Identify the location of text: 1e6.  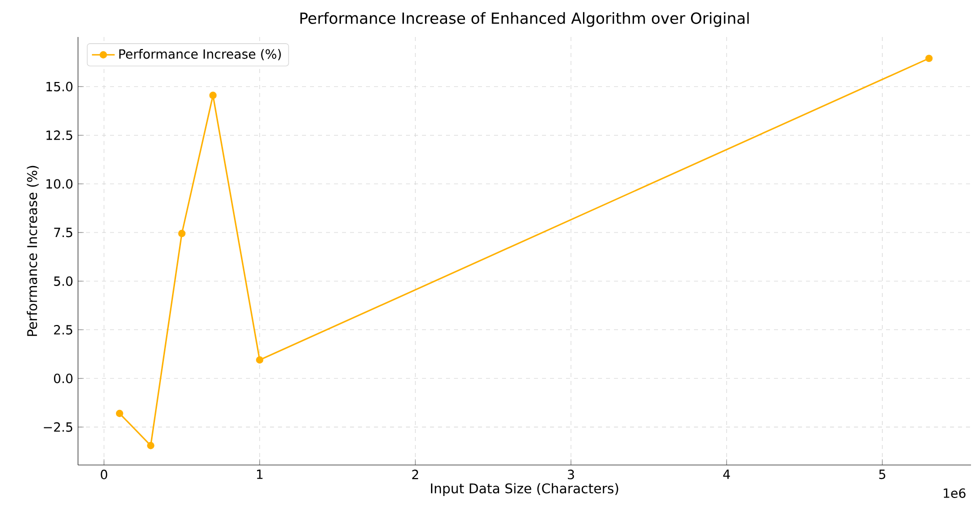
(955, 493).